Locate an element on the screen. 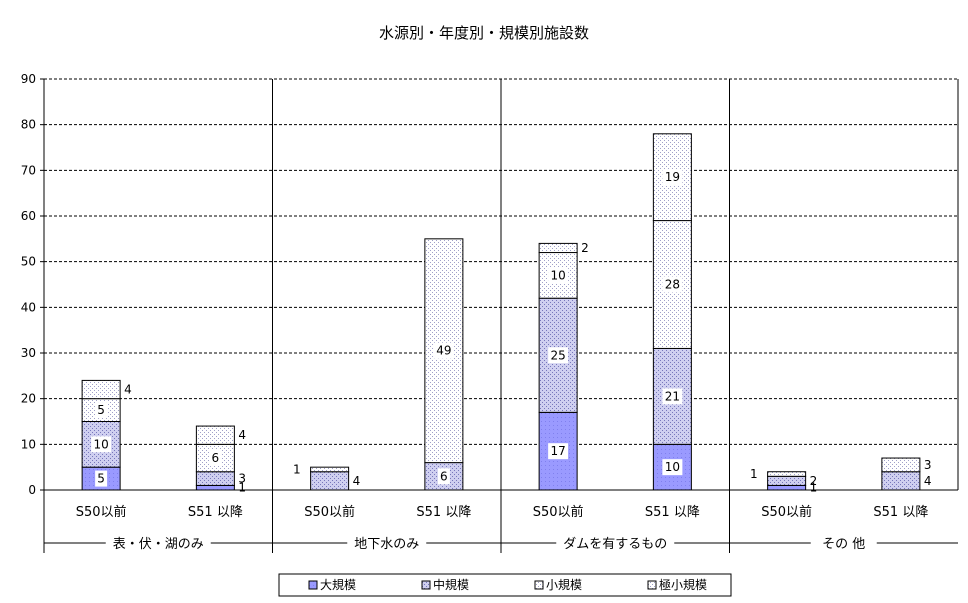 This screenshot has height=603, width=968. y-tick-label: 80 is located at coordinates (28, 125).